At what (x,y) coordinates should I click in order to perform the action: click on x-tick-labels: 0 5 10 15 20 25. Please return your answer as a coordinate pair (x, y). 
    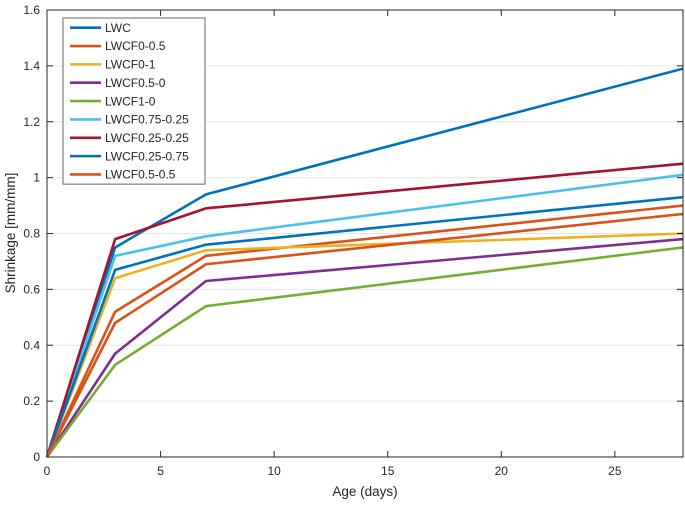
    Looking at the image, I should click on (333, 471).